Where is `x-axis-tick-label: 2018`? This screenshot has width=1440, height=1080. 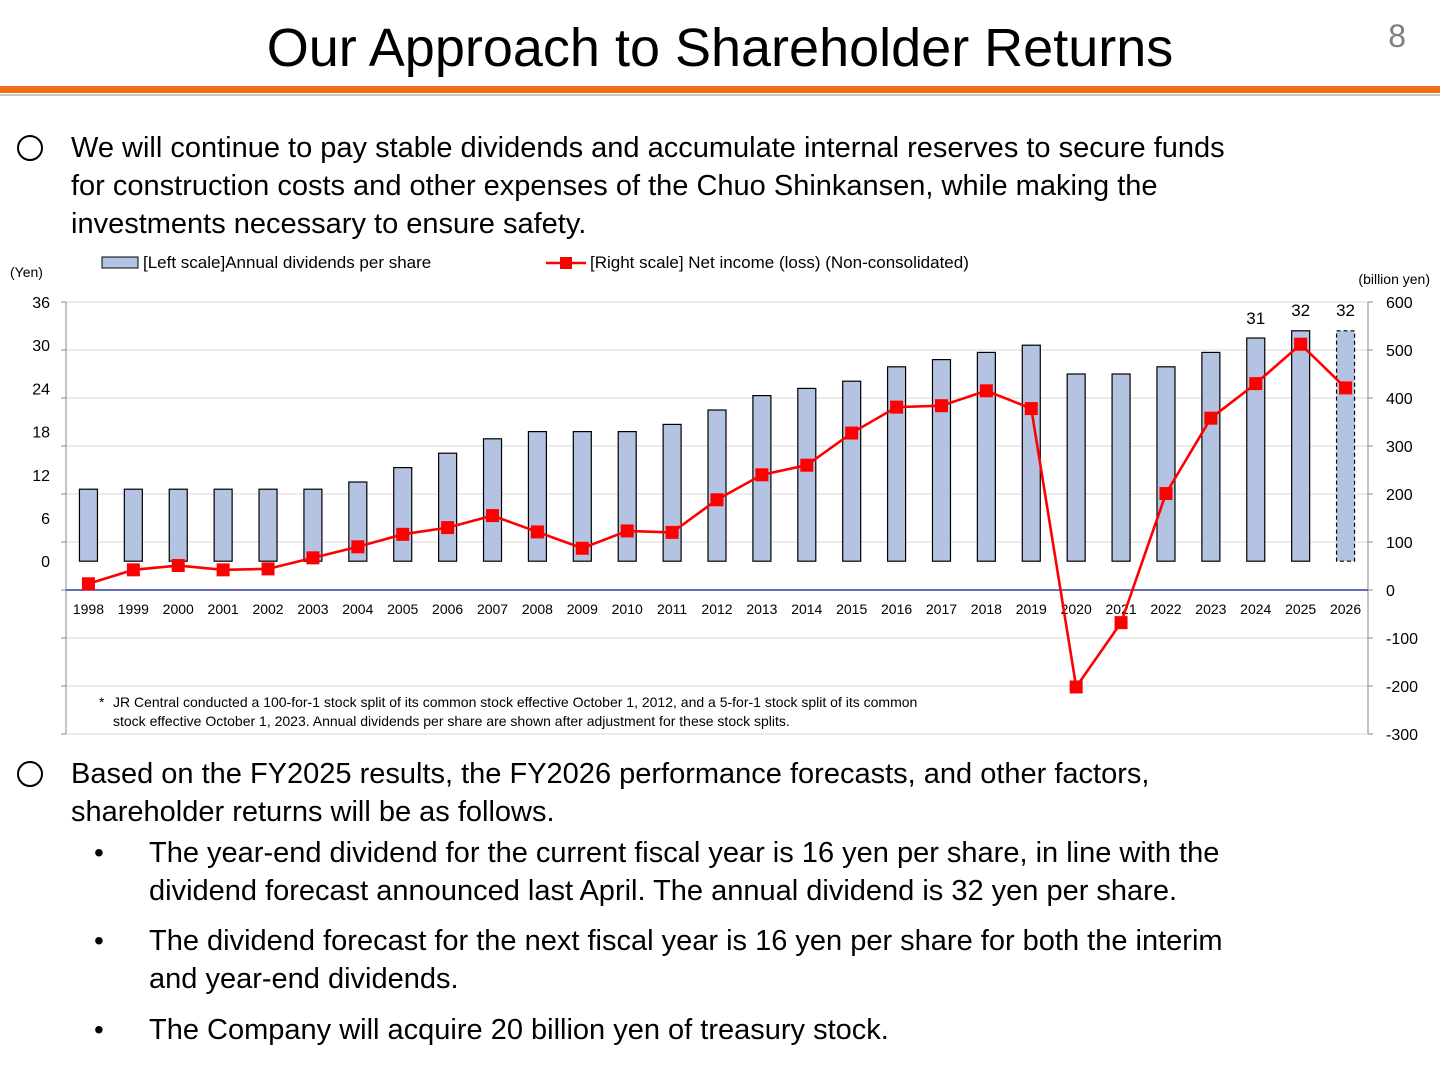 x-axis-tick-label: 2018 is located at coordinates (986, 609).